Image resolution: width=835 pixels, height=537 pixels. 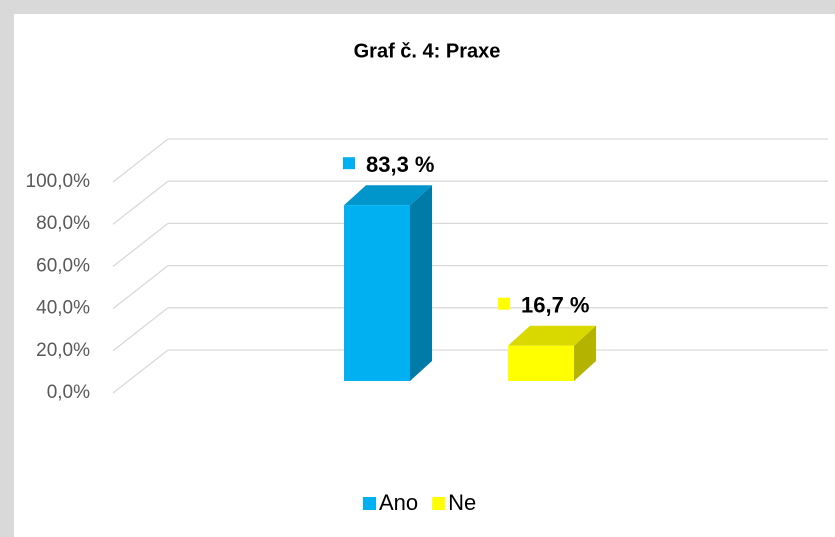 What do you see at coordinates (555, 305) in the screenshot?
I see `data-label: 16,7 %` at bounding box center [555, 305].